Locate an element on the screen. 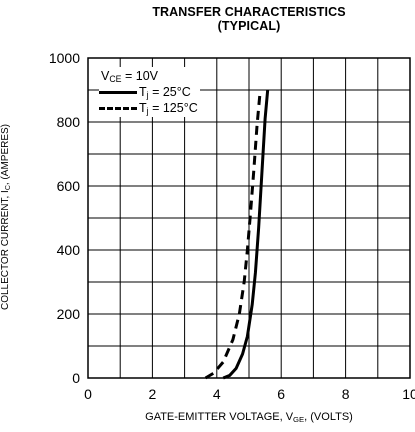 This screenshot has width=415, height=432. x-axis-label-prefix: GATE-EMITTER VOLTAGE, V is located at coordinates (219, 417).